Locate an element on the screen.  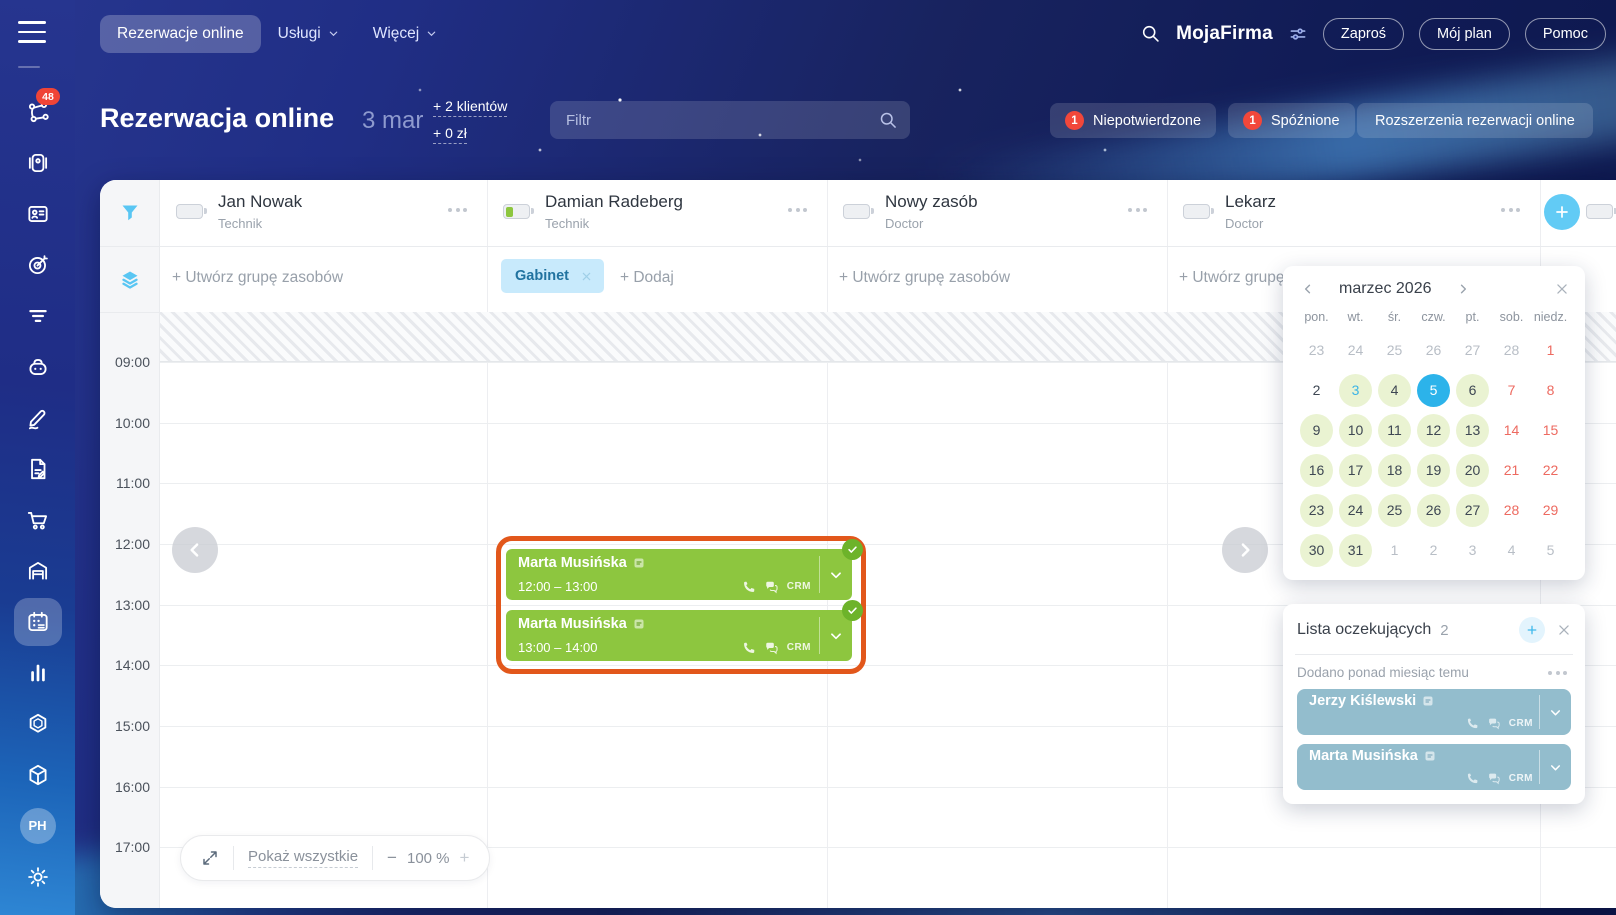
calendar-day: 20 is located at coordinates (1472, 470).